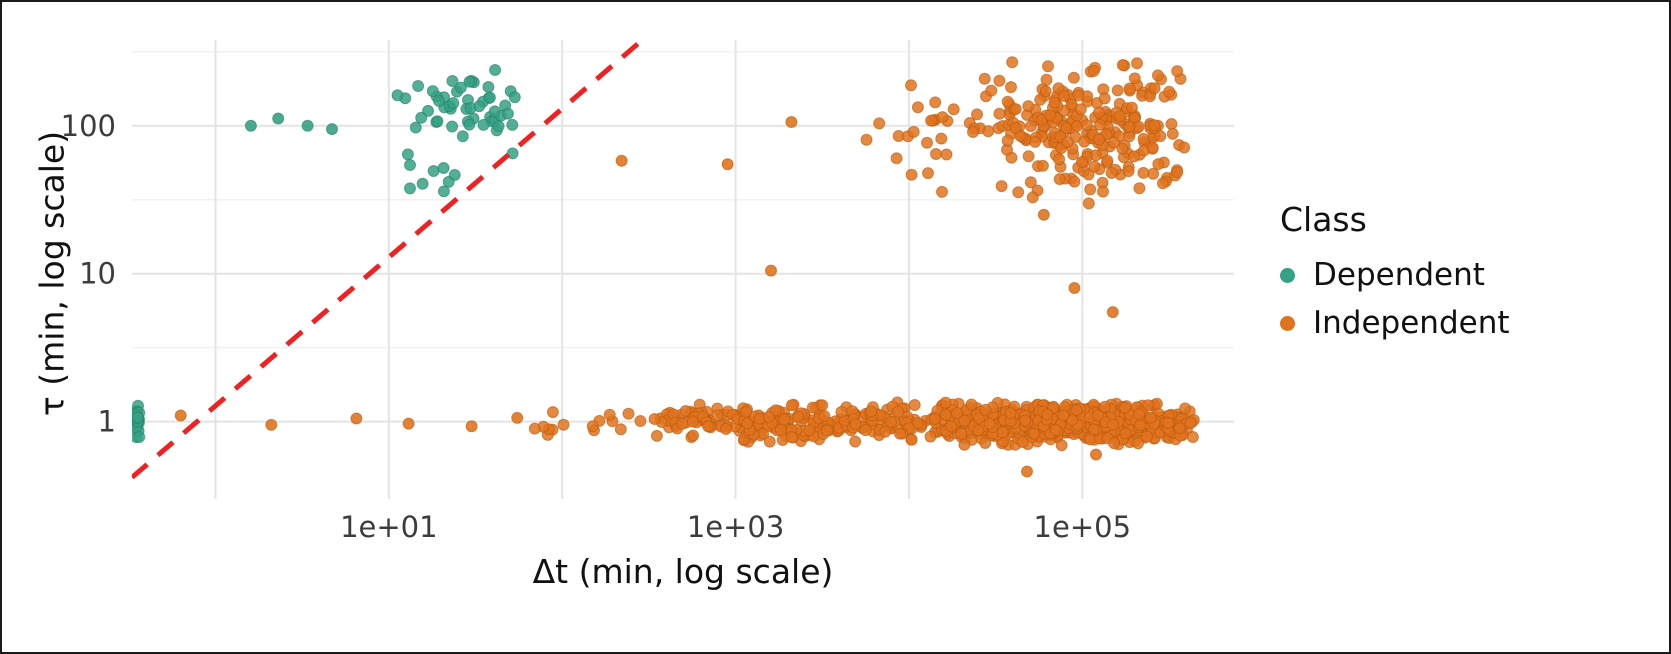  What do you see at coordinates (1083, 527) in the screenshot?
I see `x-tick-label: 1e+05` at bounding box center [1083, 527].